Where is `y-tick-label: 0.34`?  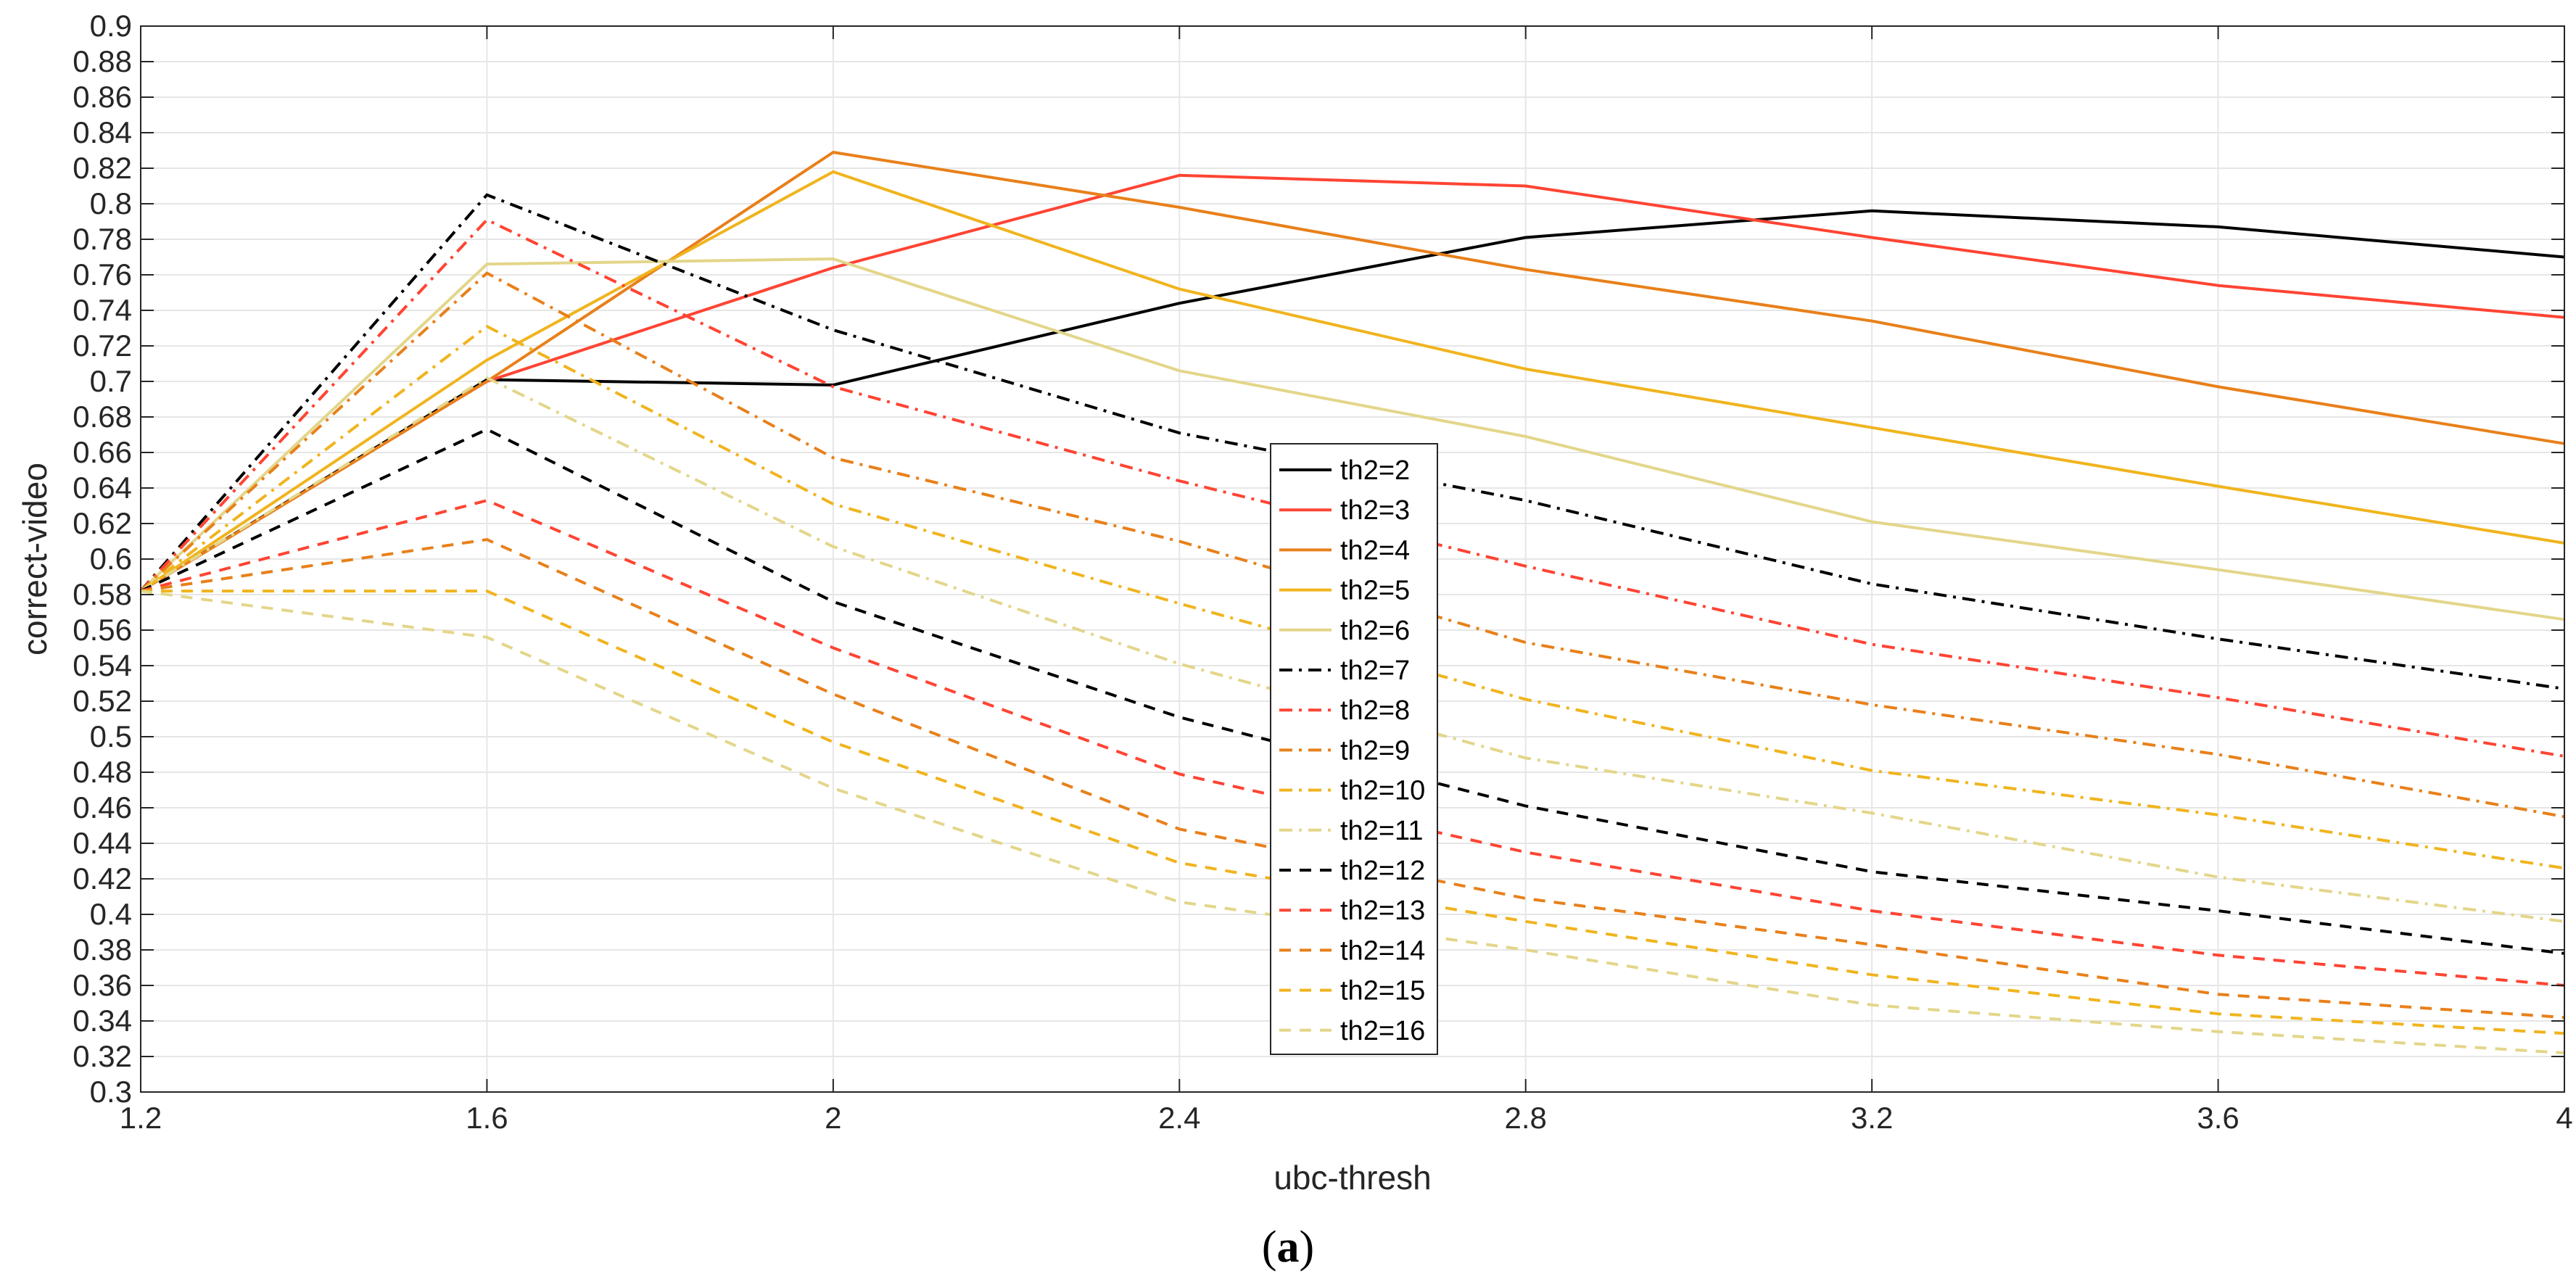
y-tick-label: 0.34 is located at coordinates (103, 1021).